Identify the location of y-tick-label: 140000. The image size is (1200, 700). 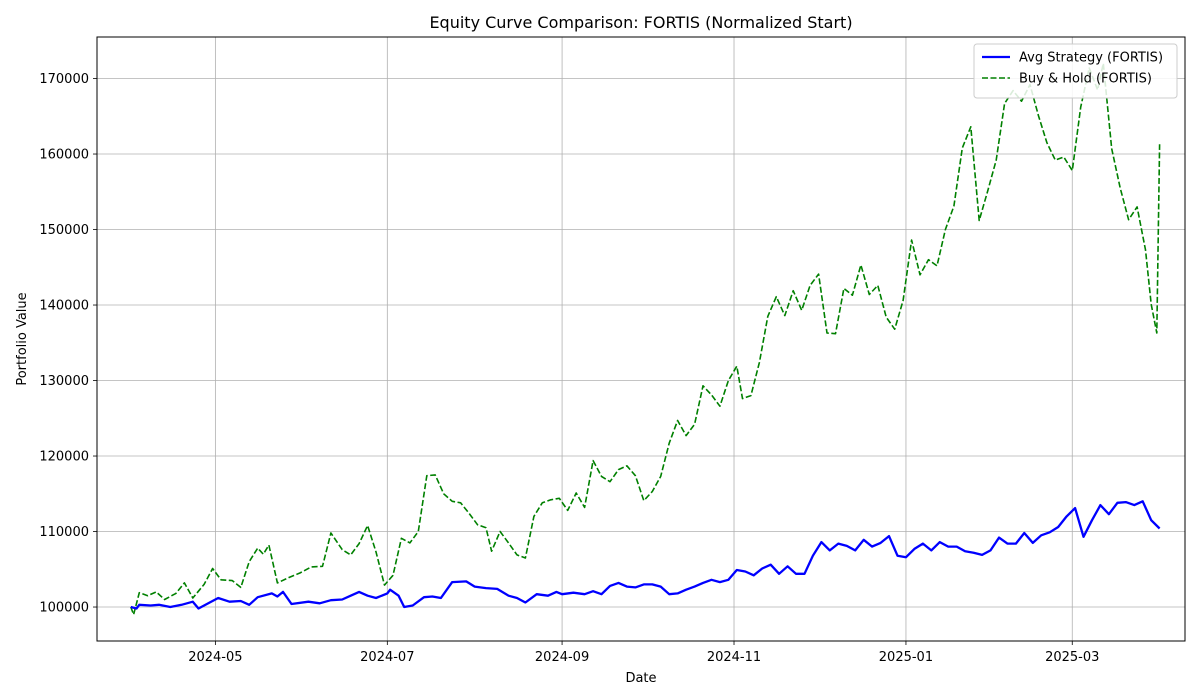
(64, 306).